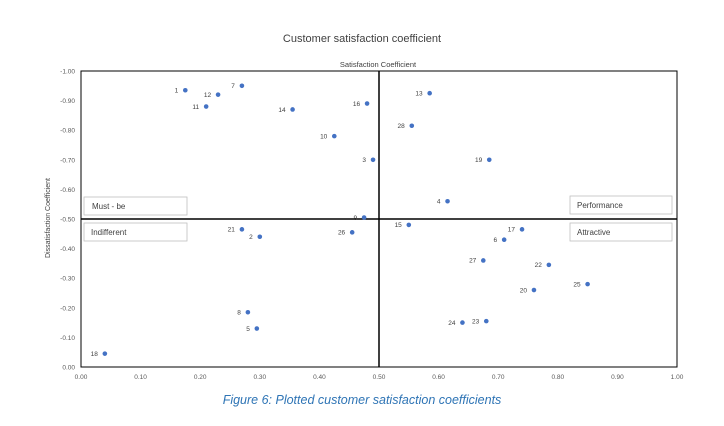 This screenshot has height=426, width=724. I want to click on data-point-label: 23, so click(476, 321).